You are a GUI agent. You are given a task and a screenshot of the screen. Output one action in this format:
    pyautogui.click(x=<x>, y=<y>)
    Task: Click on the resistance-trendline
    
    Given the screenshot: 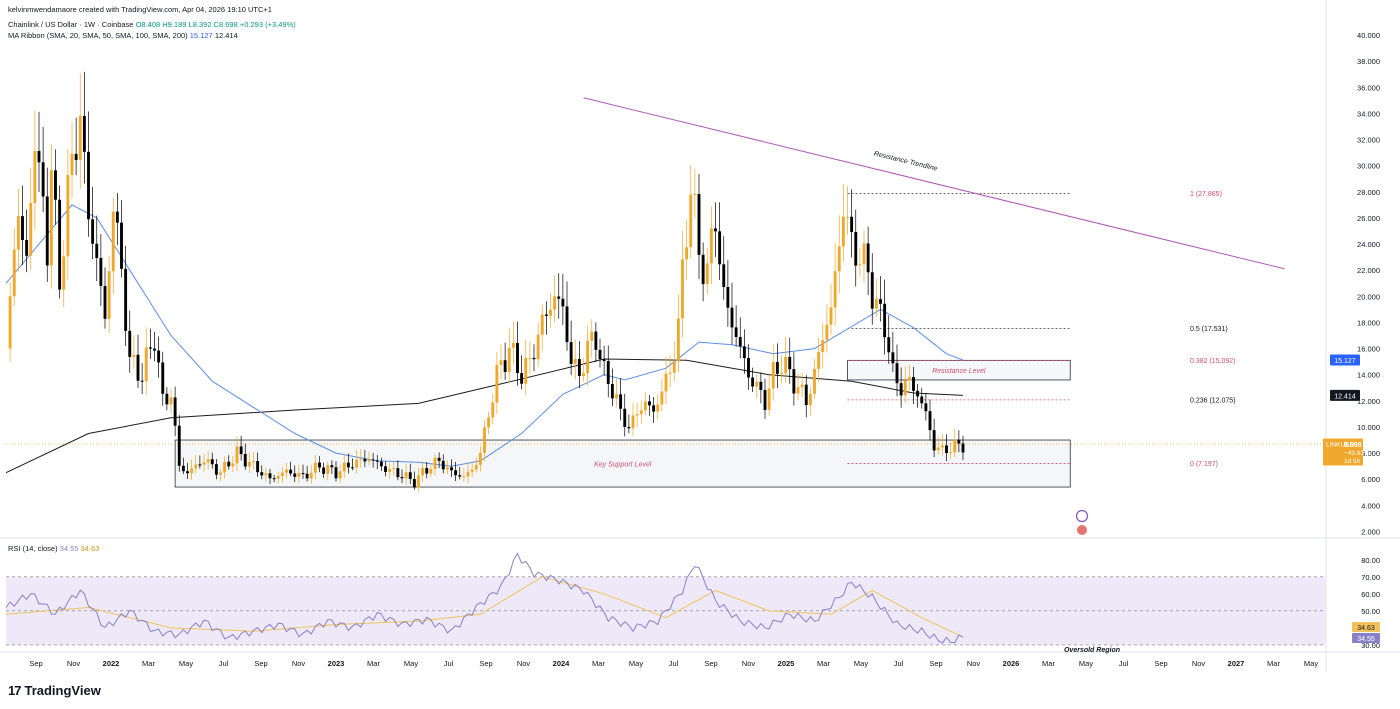 What is the action you would take?
    pyautogui.click(x=934, y=183)
    